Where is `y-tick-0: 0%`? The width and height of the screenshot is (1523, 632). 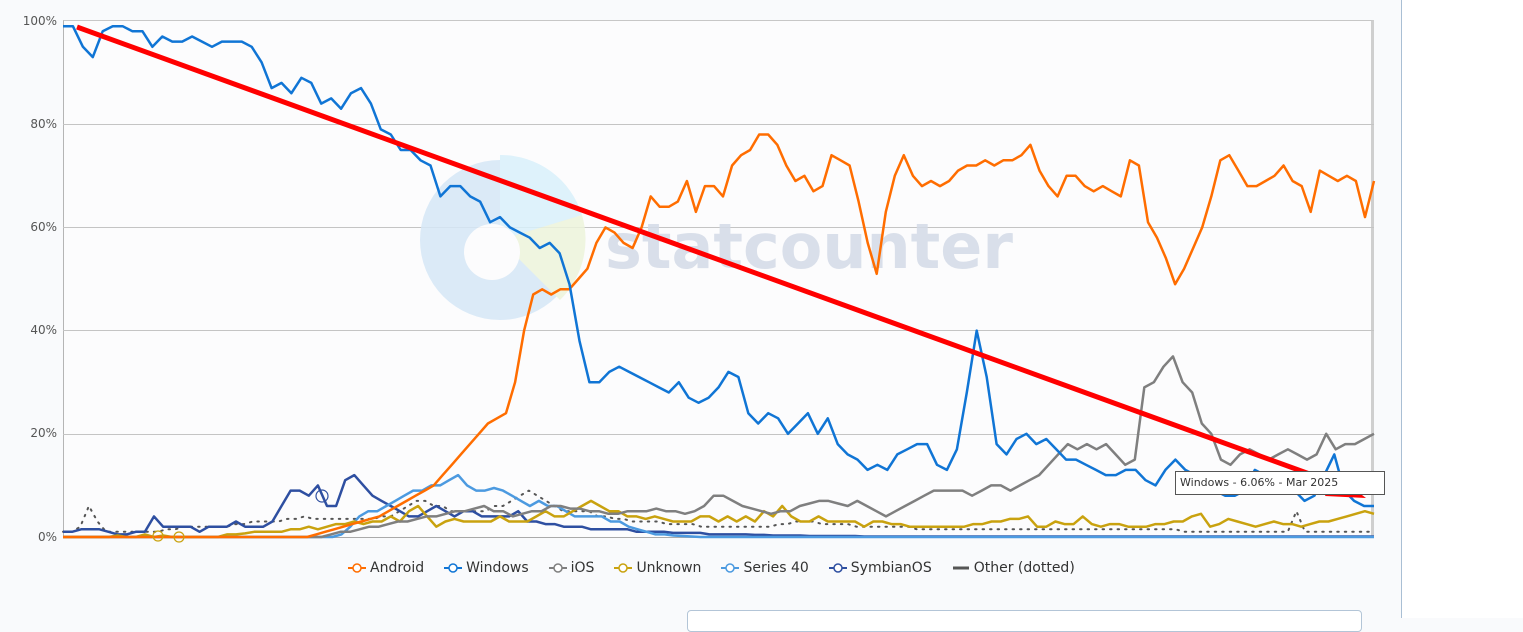
y-tick-0: 0% is located at coordinates (47, 537).